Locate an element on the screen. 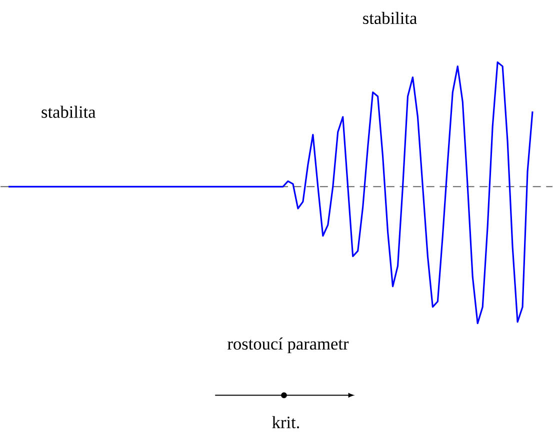 The width and height of the screenshot is (553, 434). text: krit. is located at coordinates (286, 422).